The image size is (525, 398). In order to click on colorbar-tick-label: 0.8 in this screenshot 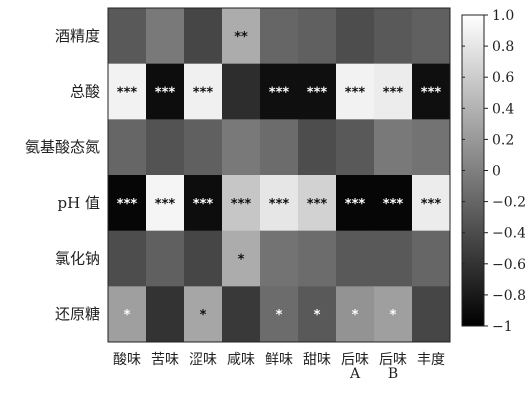, I will do `click(503, 47)`.